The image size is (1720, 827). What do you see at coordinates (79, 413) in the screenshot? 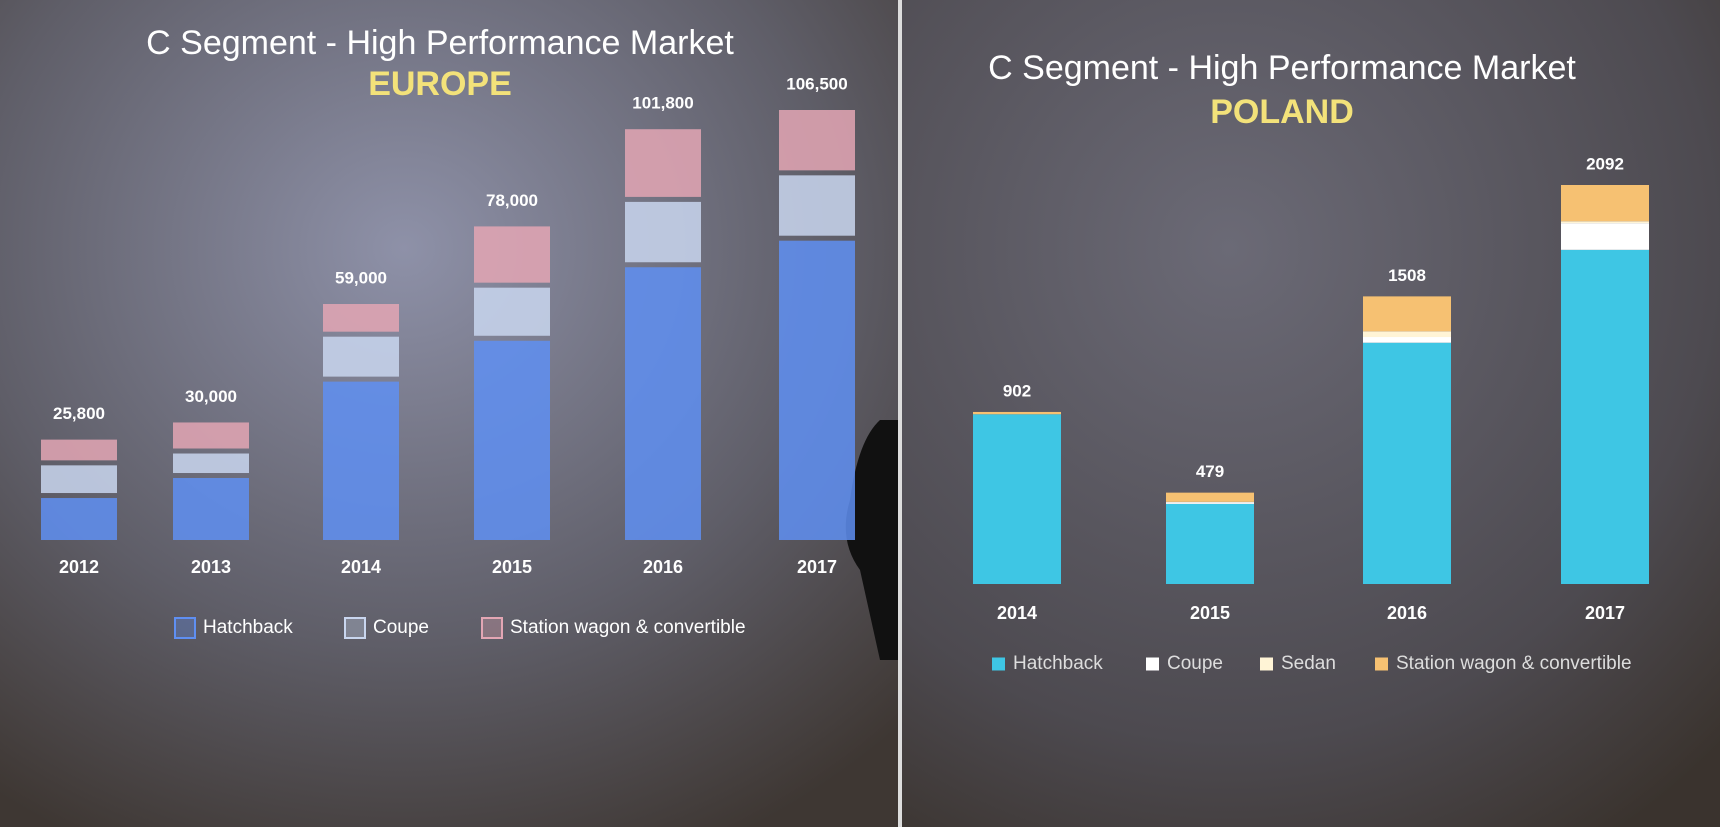
I see `total-label: 25,800` at bounding box center [79, 413].